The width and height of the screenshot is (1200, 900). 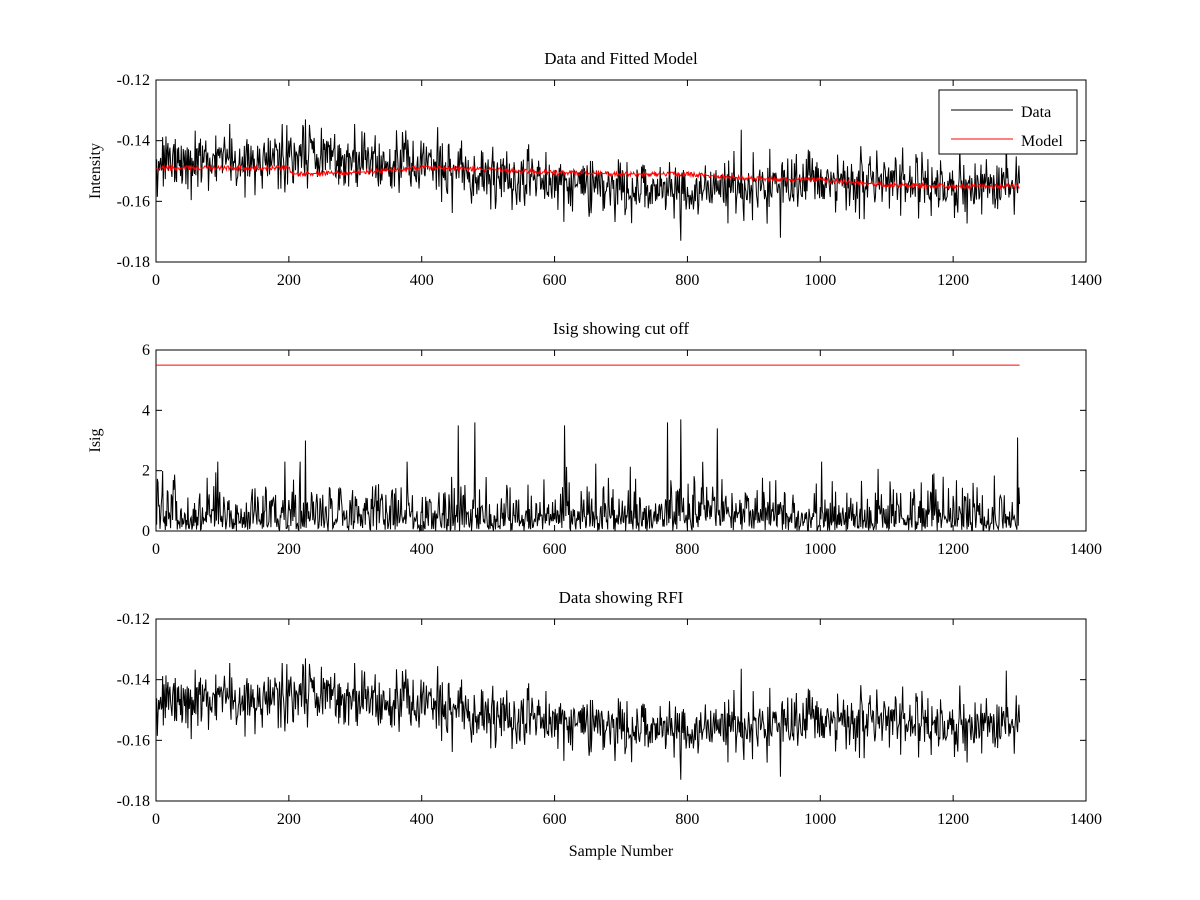 What do you see at coordinates (146, 471) in the screenshot?
I see `y-tick-label: 2` at bounding box center [146, 471].